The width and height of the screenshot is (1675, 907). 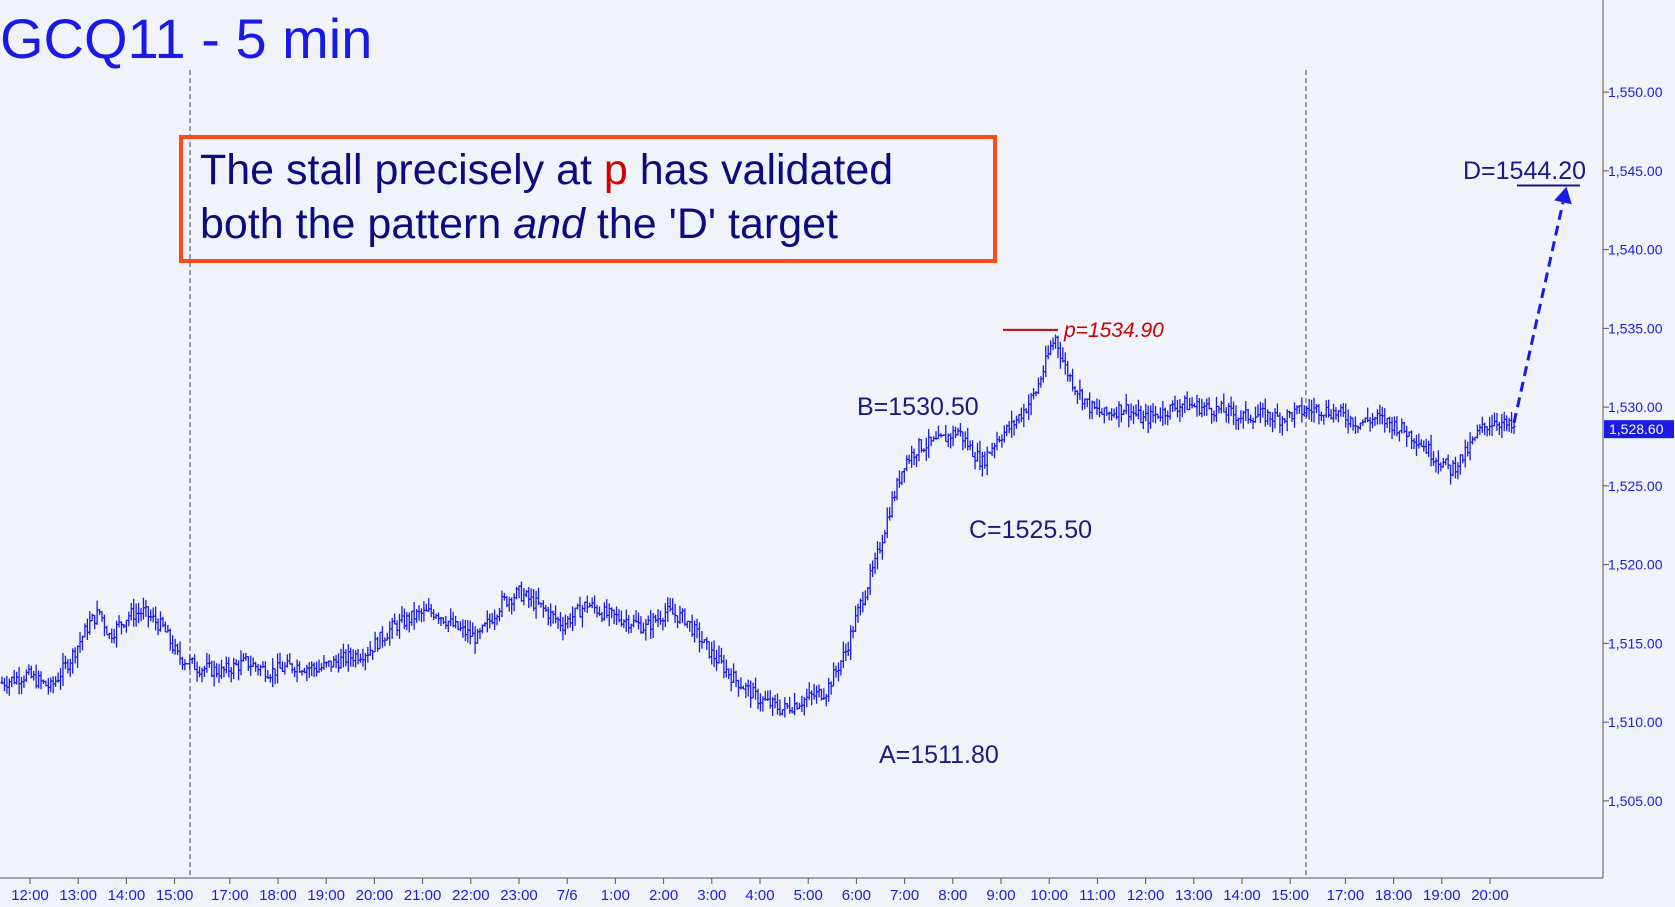 What do you see at coordinates (186, 38) in the screenshot?
I see `chart-title: GCQ11 - 5 min` at bounding box center [186, 38].